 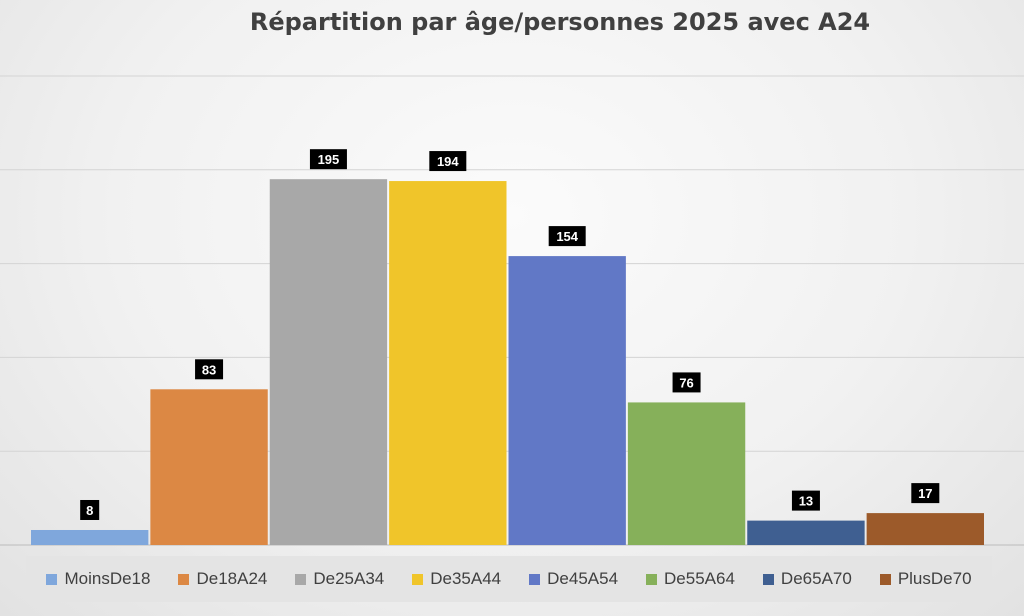 I want to click on legend-label: De18A24, so click(x=232, y=578).